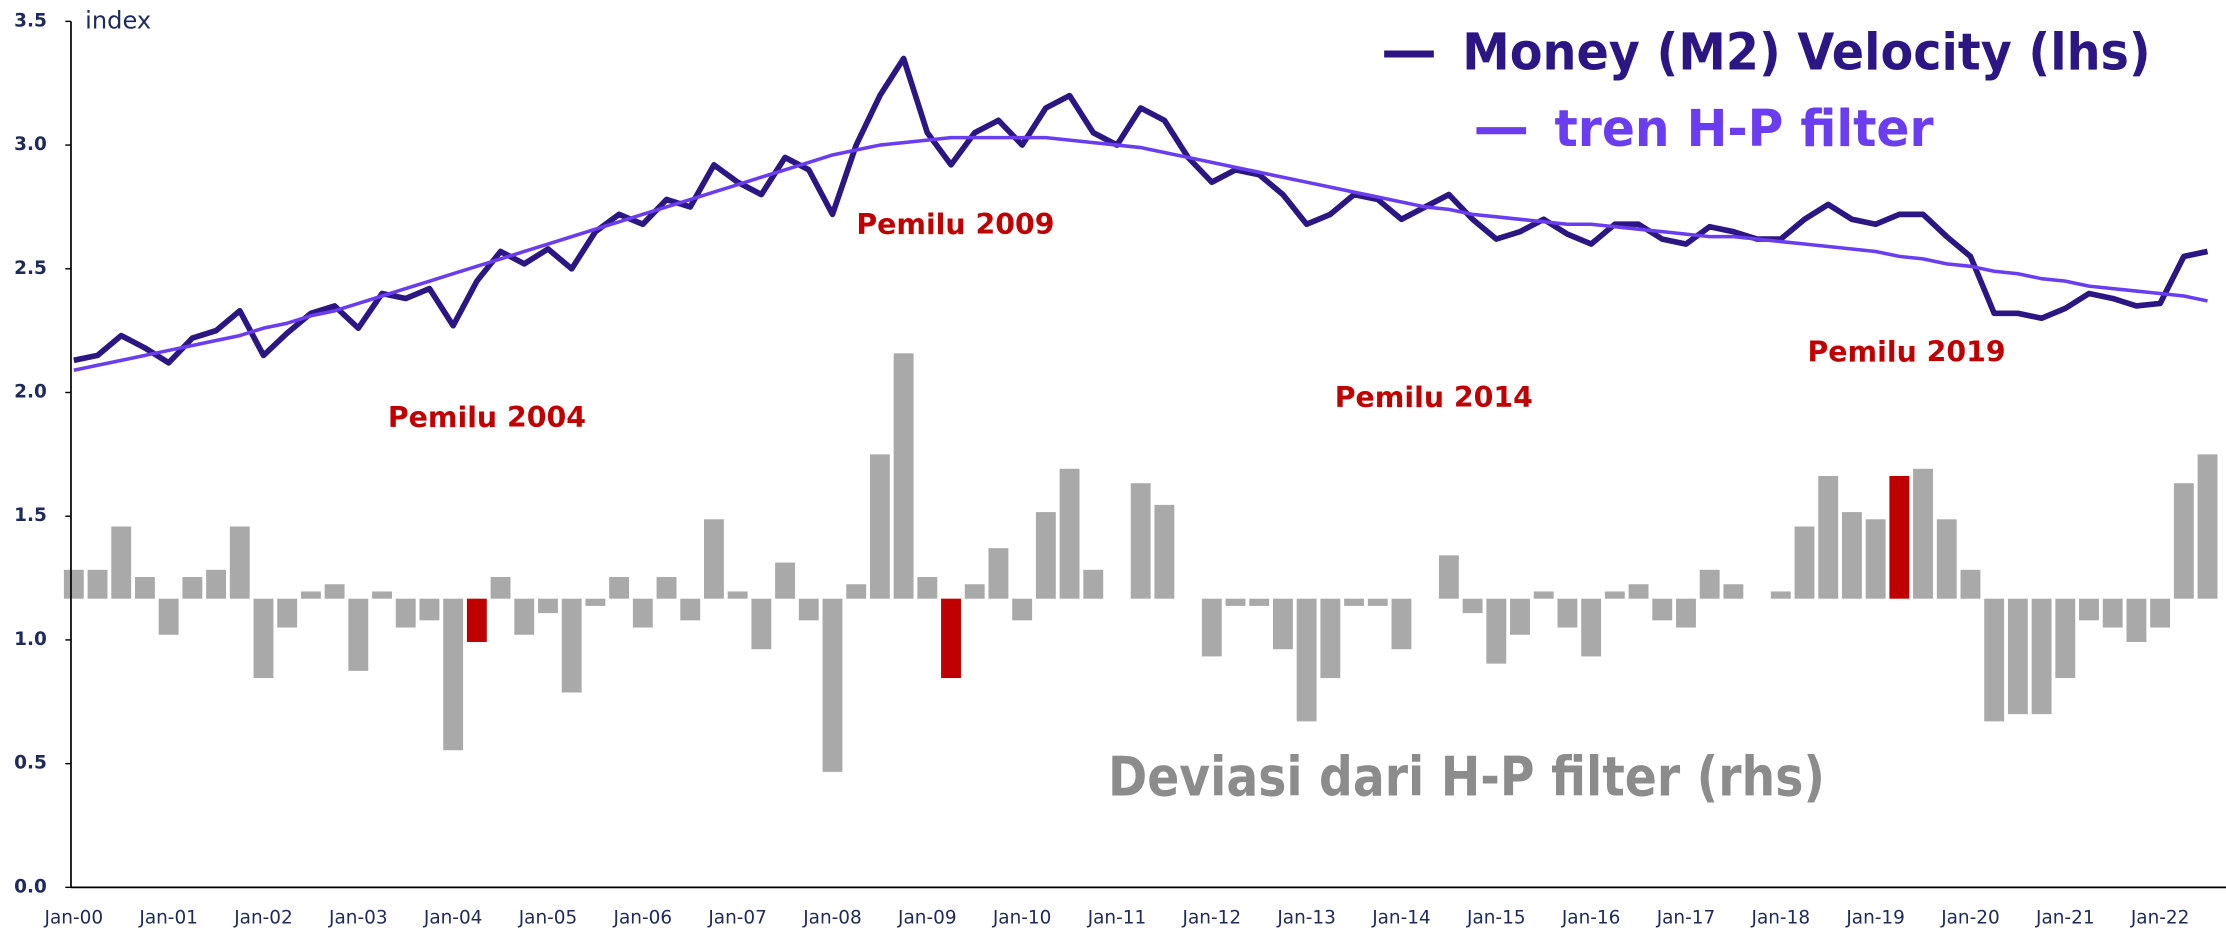  Describe the element at coordinates (453, 918) in the screenshot. I see `x-tick-label: Jan-04` at that location.